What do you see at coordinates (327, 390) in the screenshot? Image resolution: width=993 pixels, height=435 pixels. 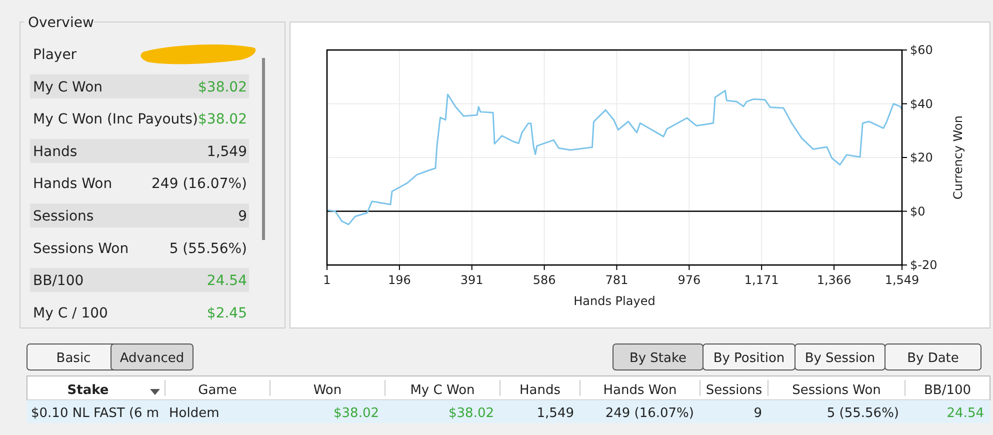 I see `category-label: Won` at bounding box center [327, 390].